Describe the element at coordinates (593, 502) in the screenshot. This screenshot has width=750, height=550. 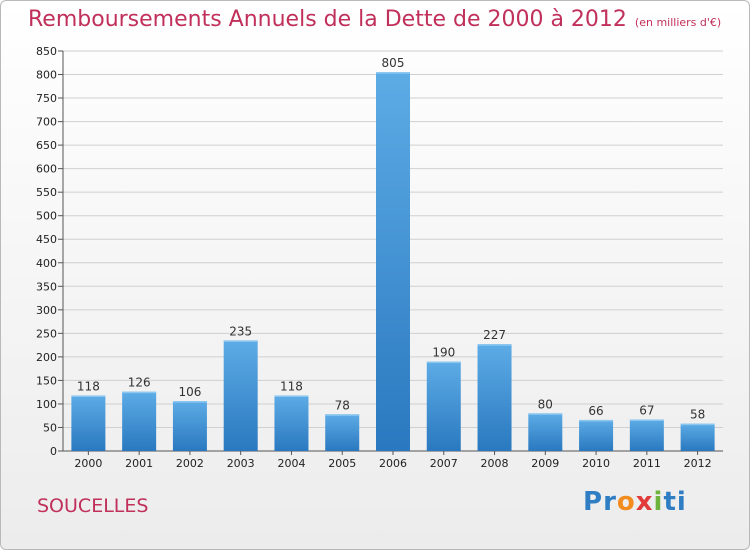
I see `logo-letter: P` at that location.